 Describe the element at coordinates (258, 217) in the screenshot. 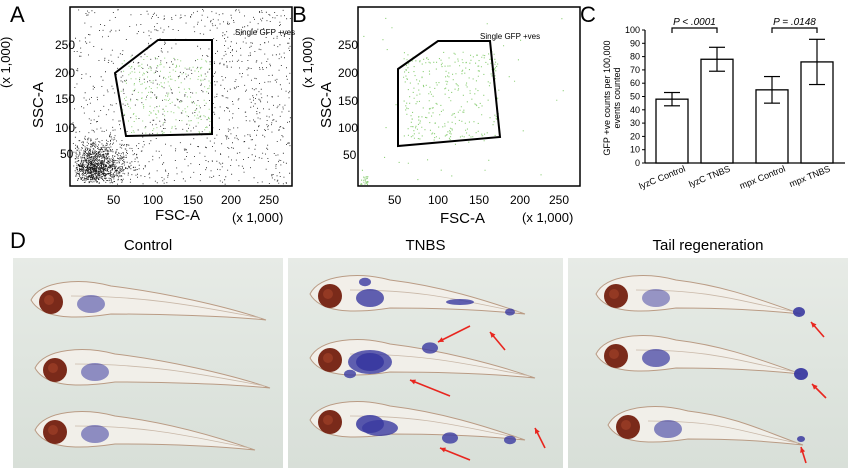

I see `panel-a-x-axis-unit: (x 1,000)` at that location.